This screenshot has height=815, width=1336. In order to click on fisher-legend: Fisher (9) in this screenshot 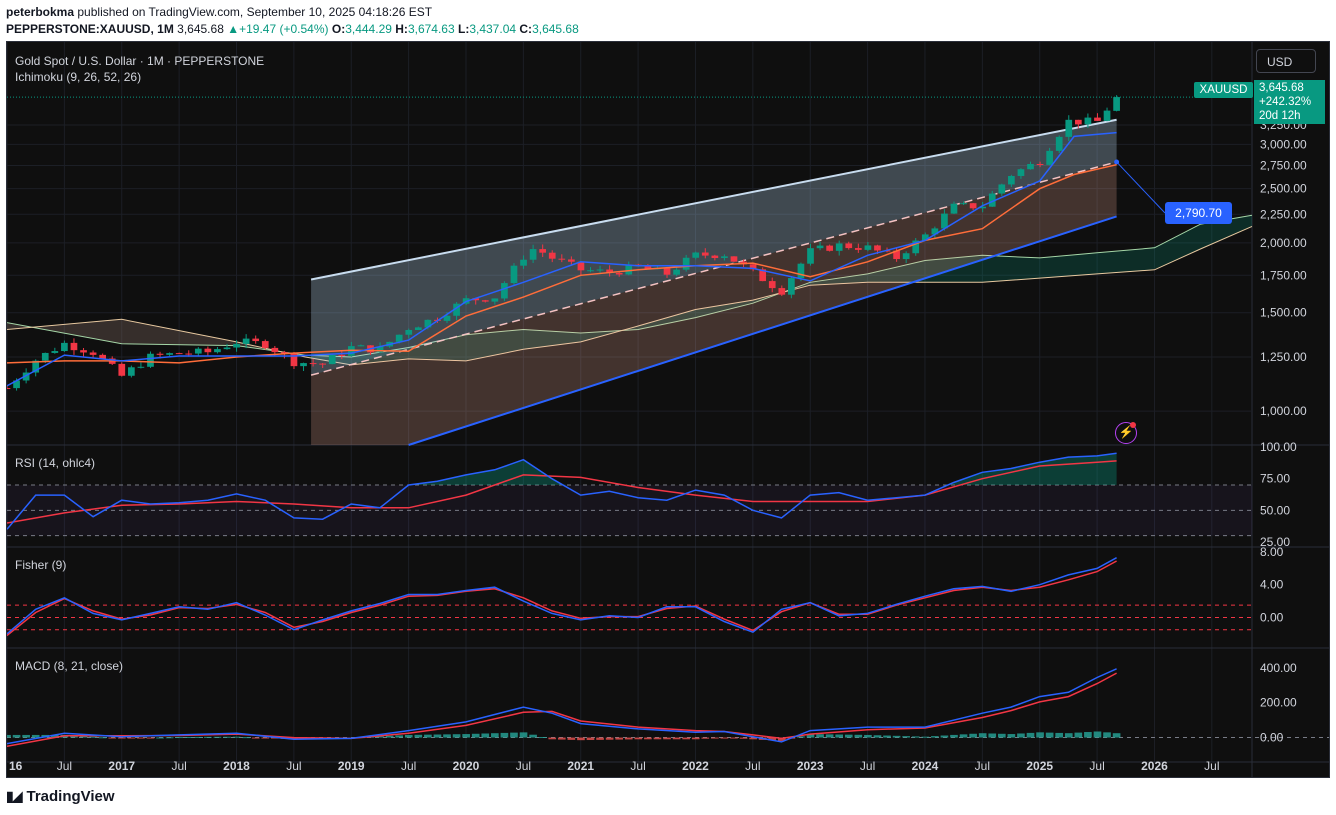, I will do `click(41, 565)`.